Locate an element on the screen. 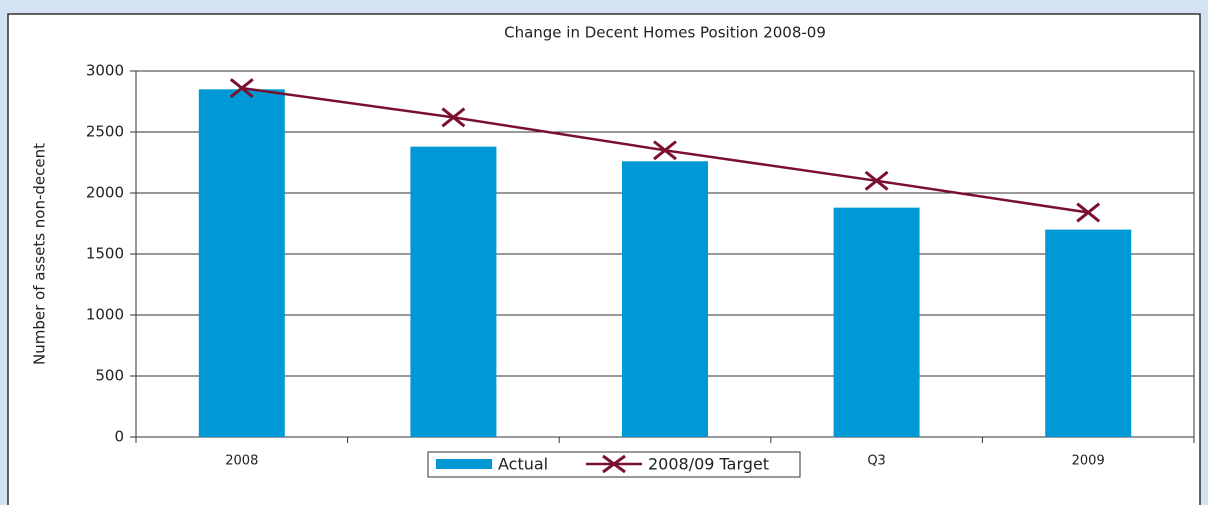  legend-label: 2008/09 Target is located at coordinates (708, 464).